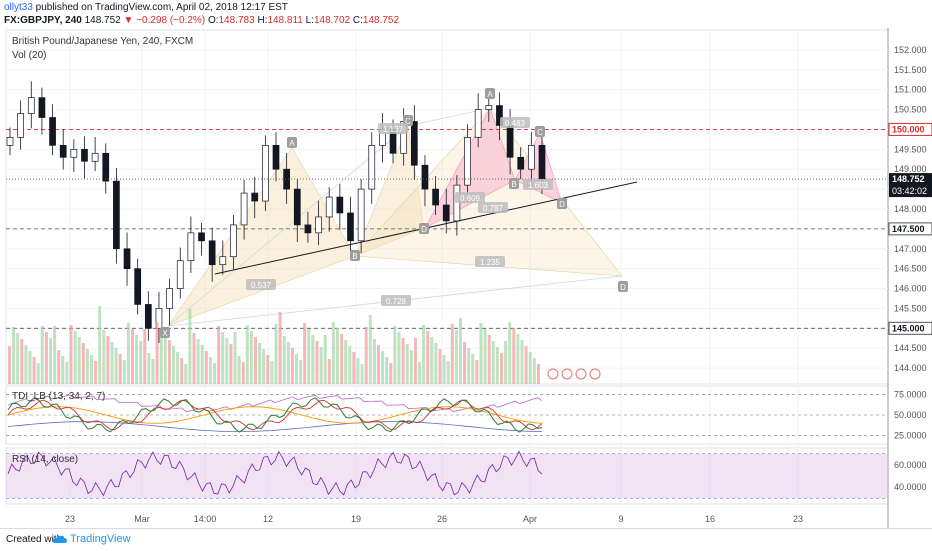 The width and height of the screenshot is (932, 551). Describe the element at coordinates (910, 328) in the screenshot. I see `level-badge` at that location.